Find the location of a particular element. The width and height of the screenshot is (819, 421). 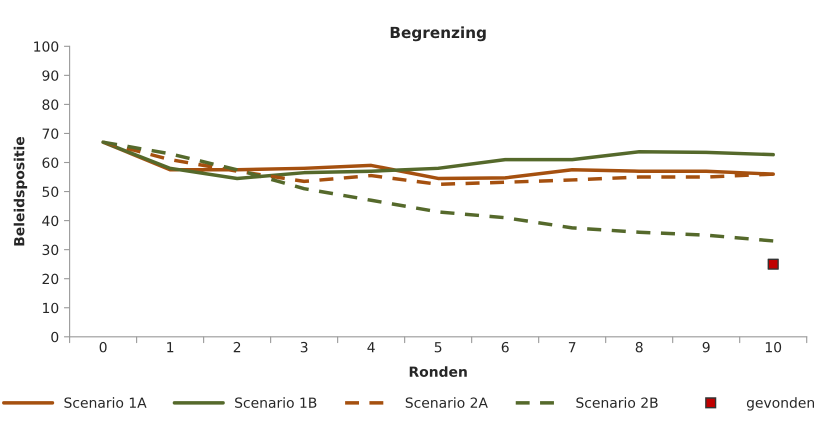

legend-label: Scenario 1A is located at coordinates (105, 402).